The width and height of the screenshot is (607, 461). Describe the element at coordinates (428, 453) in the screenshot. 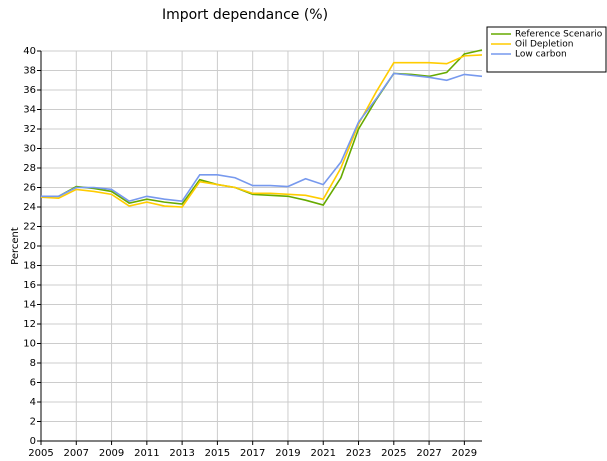

I see `x-tick-label: 2027` at that location.